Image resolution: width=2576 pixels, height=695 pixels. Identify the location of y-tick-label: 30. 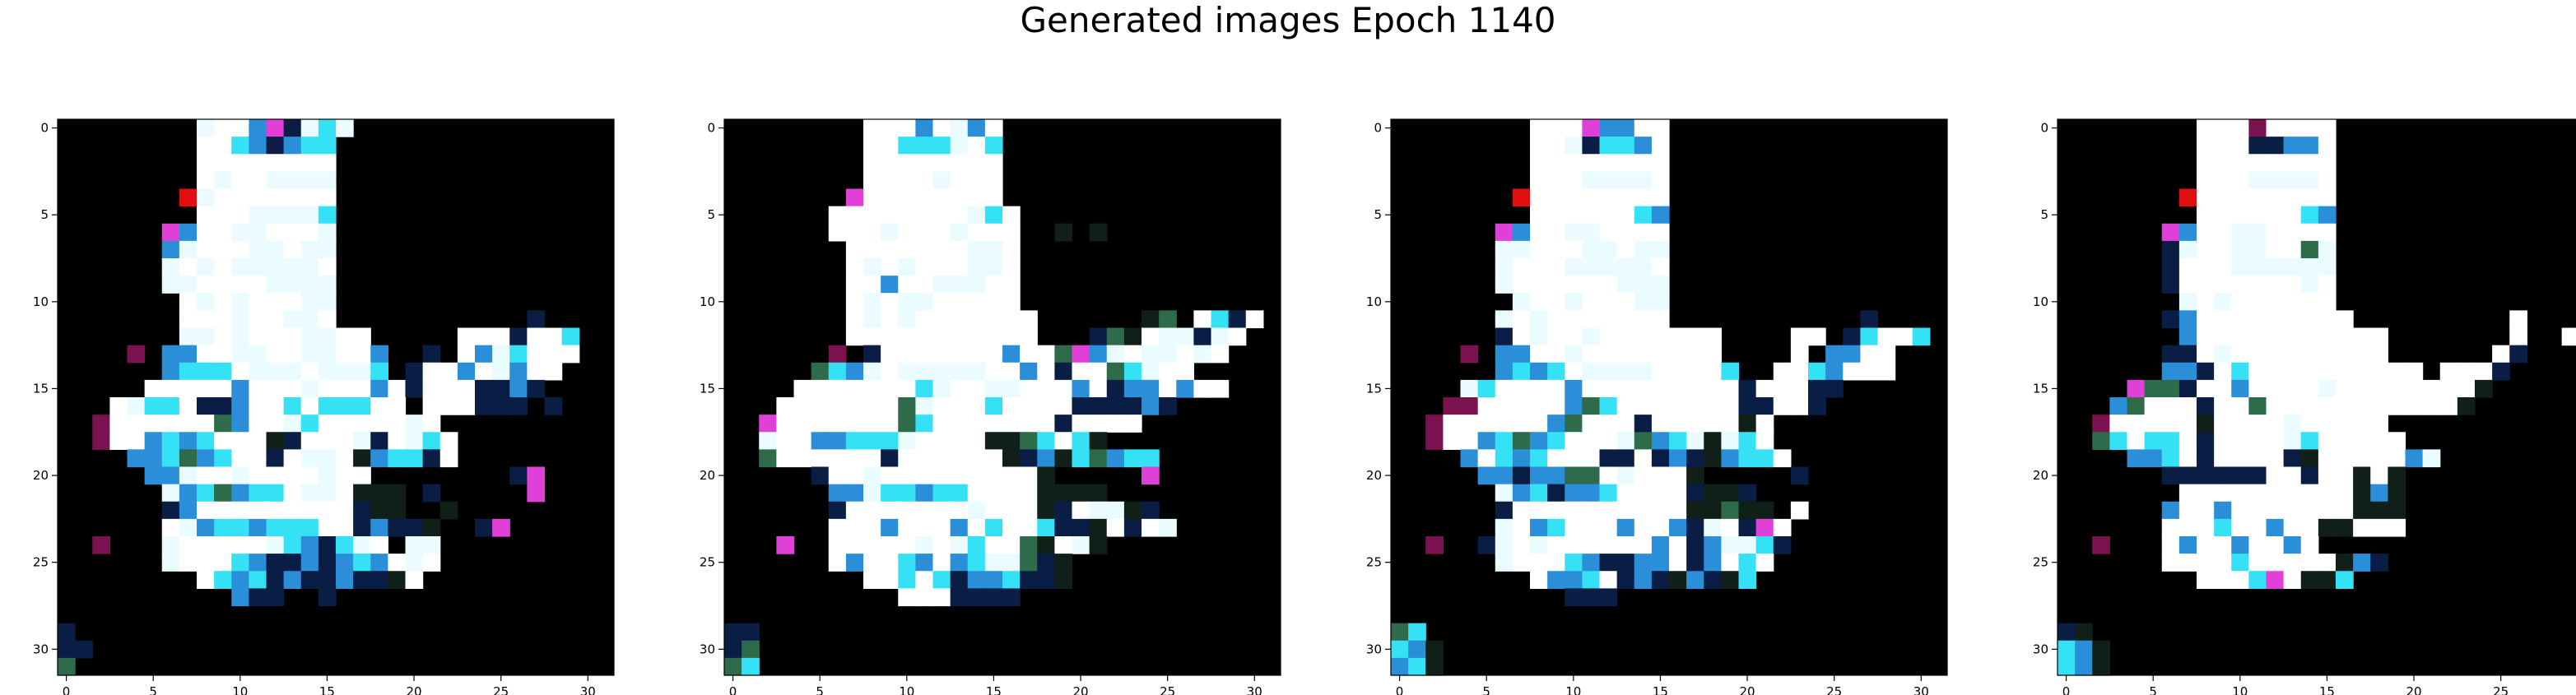
(2040, 649).